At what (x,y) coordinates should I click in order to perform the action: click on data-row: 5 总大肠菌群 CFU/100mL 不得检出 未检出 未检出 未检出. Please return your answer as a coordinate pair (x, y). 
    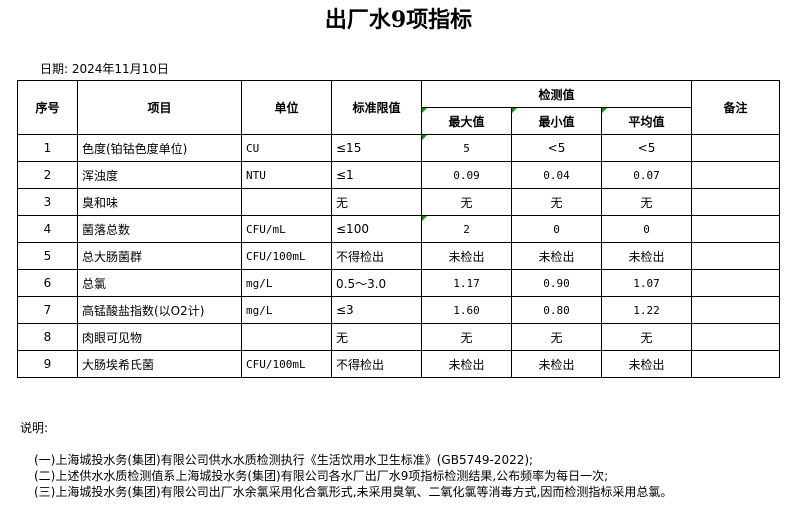
    Looking at the image, I should click on (398, 256).